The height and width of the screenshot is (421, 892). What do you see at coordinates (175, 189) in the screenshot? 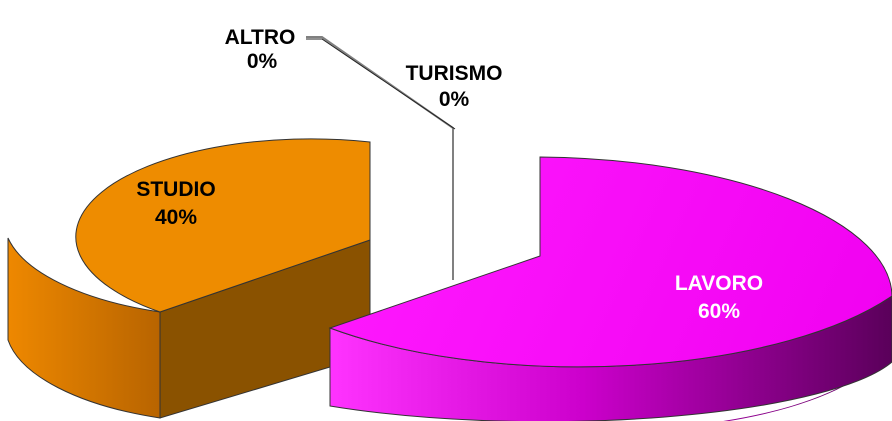
I see `label-studio-name: STUDIO` at bounding box center [175, 189].